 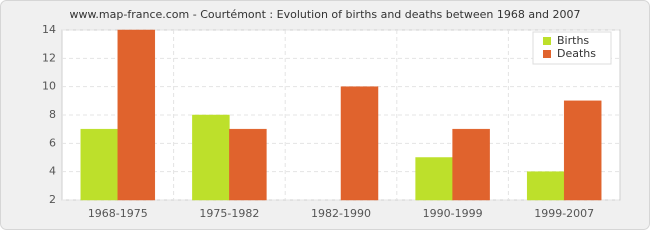 I want to click on x-tick-label: 1975-1982, so click(x=229, y=213).